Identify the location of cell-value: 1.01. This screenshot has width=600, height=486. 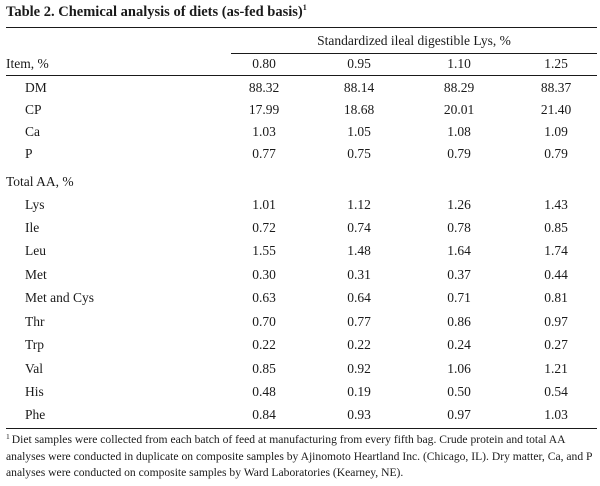
(264, 204).